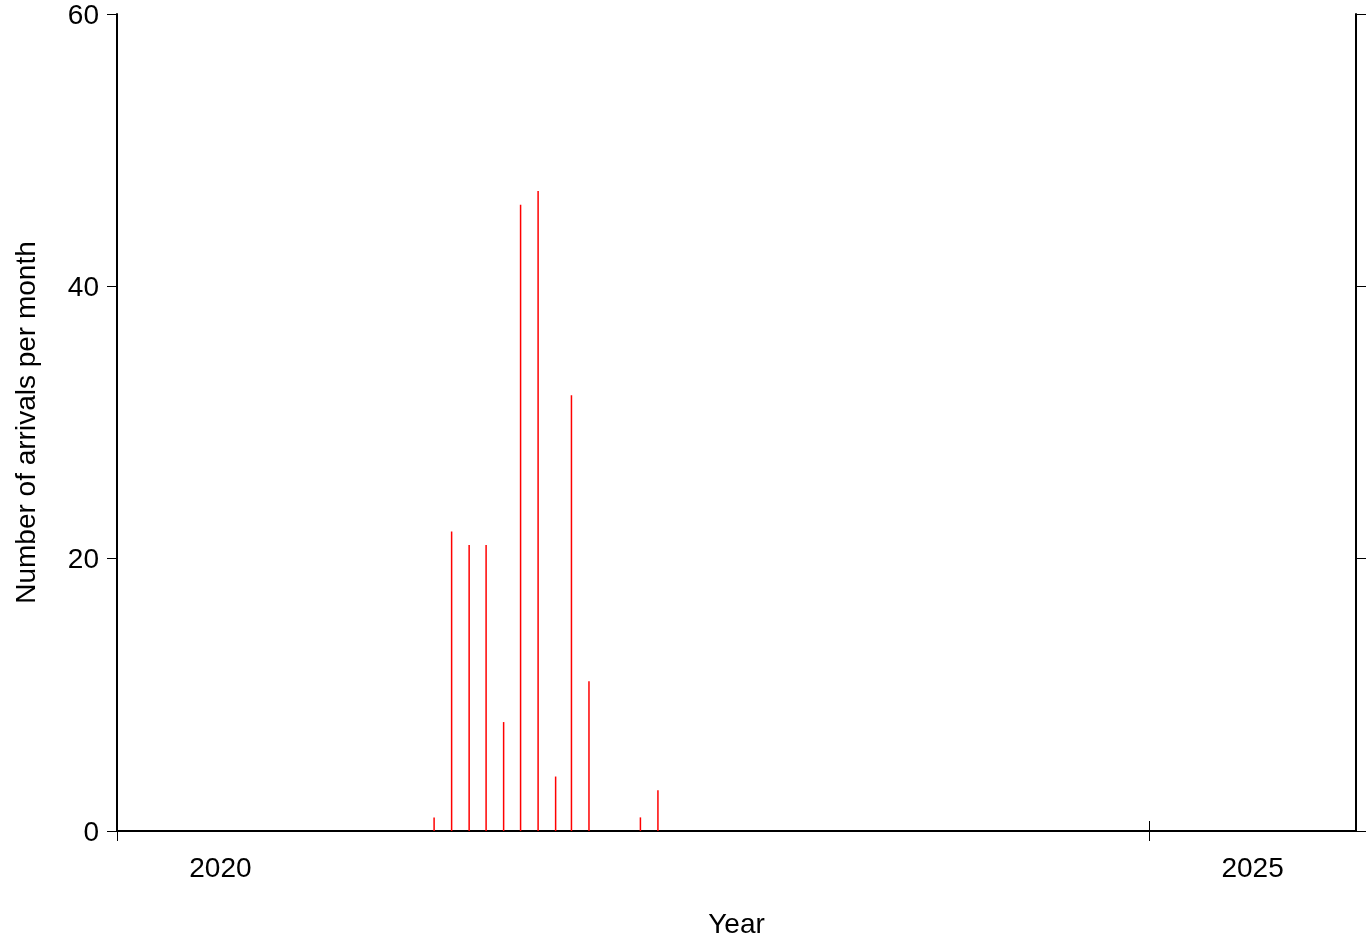 The image size is (1369, 942). Describe the element at coordinates (736, 923) in the screenshot. I see `x-axis-title: Year` at that location.